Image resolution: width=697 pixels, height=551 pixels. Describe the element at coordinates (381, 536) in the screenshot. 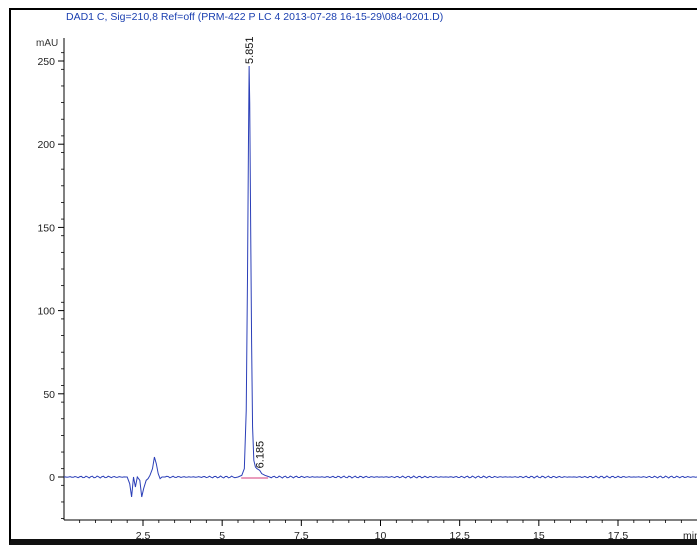

I see `x-tick-label: 10` at that location.